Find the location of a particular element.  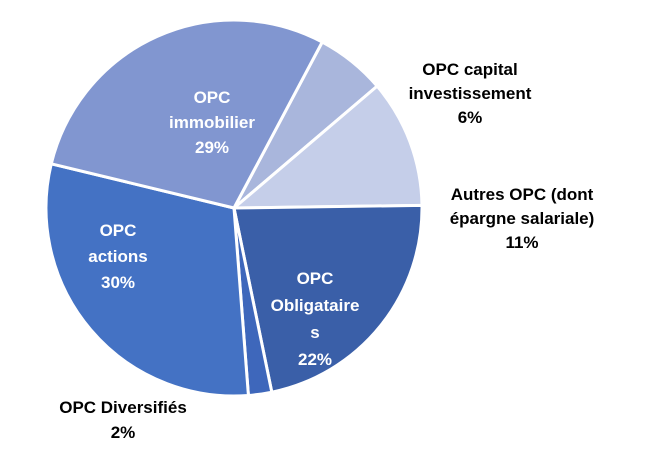

slice-name-label: s is located at coordinates (314, 332).